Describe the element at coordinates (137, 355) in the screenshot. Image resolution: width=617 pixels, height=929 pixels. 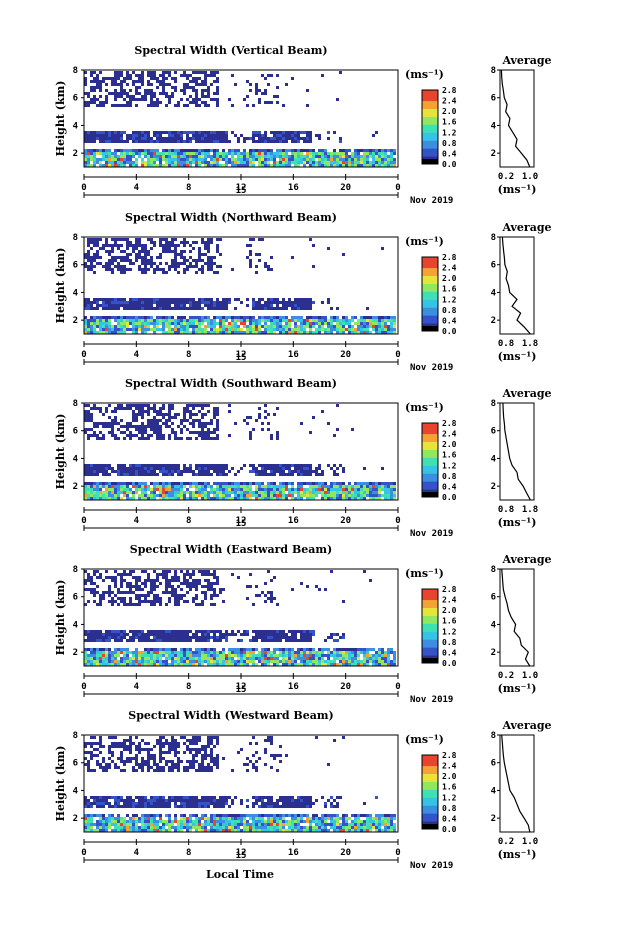
I see `x-tick-label: 4` at that location.